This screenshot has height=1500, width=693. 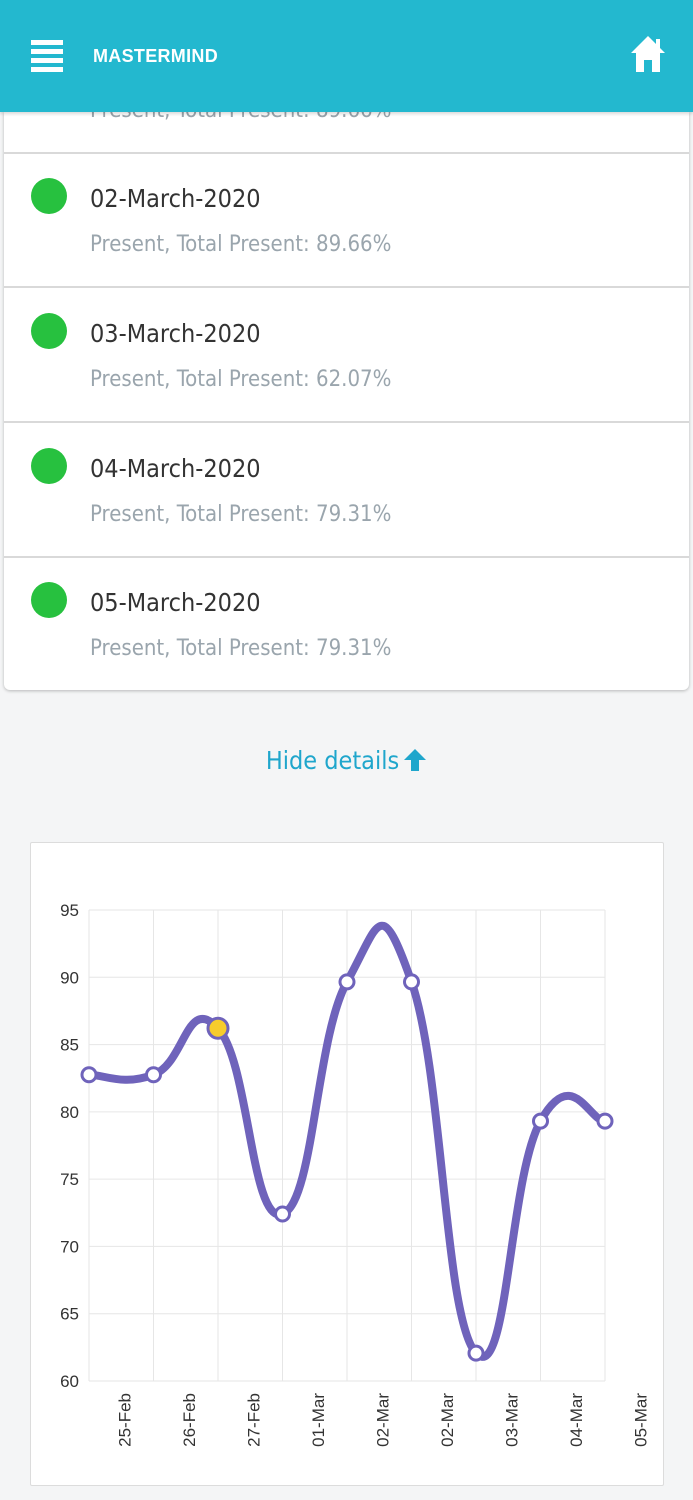 I want to click on y-tick-label: 85, so click(x=69, y=1045).